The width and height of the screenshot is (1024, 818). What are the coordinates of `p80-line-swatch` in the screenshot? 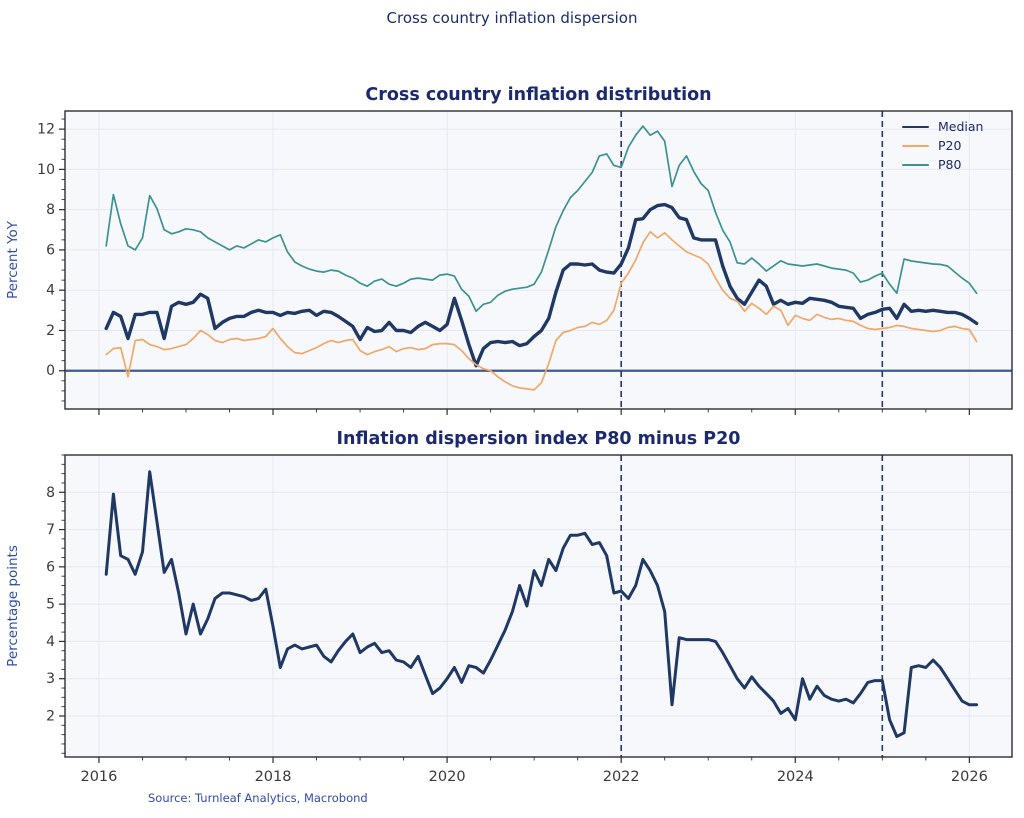 It's located at (915, 165).